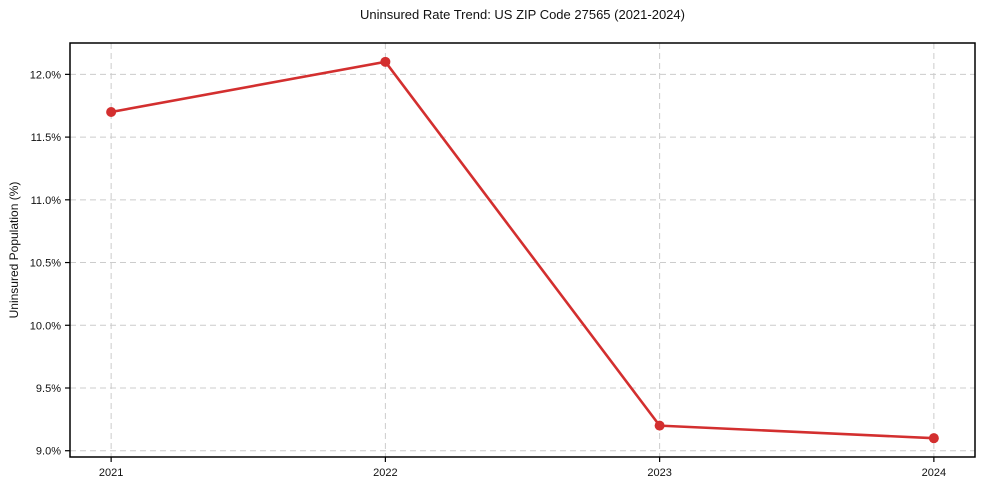 Image resolution: width=989 pixels, height=490 pixels. Describe the element at coordinates (45, 326) in the screenshot. I see `y-tick-label: 10.0%` at that location.